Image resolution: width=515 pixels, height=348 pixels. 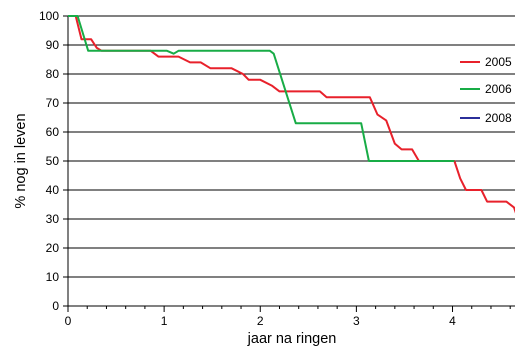 What do you see at coordinates (68, 321) in the screenshot?
I see `x-tick-label: 0` at bounding box center [68, 321].